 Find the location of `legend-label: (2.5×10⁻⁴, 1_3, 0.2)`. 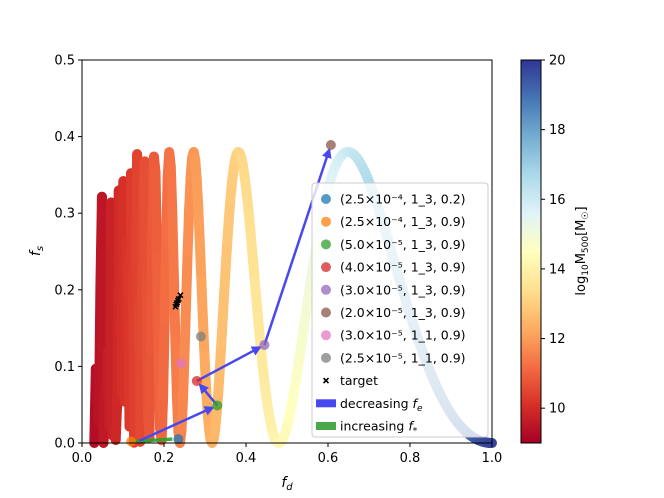

legend-label: (2.5×10⁻⁴, 1_3, 0.2) is located at coordinates (403, 199).